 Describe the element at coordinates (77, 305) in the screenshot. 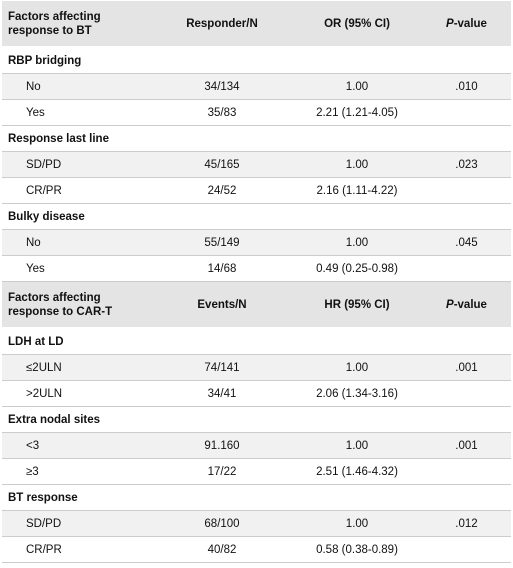

I see `cell: Factors affecting response to CAR-T` at that location.